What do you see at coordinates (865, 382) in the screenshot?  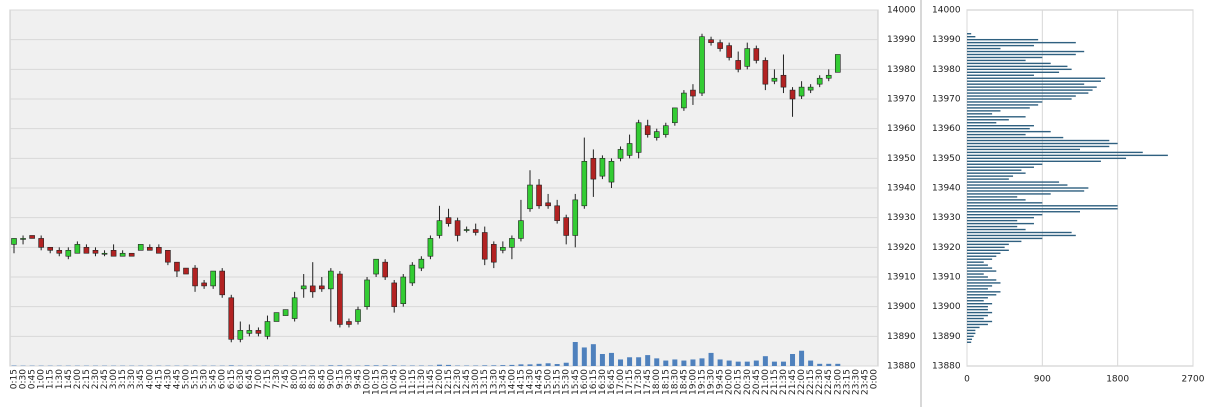 I see `x-tick-label: 23:45` at bounding box center [865, 382].